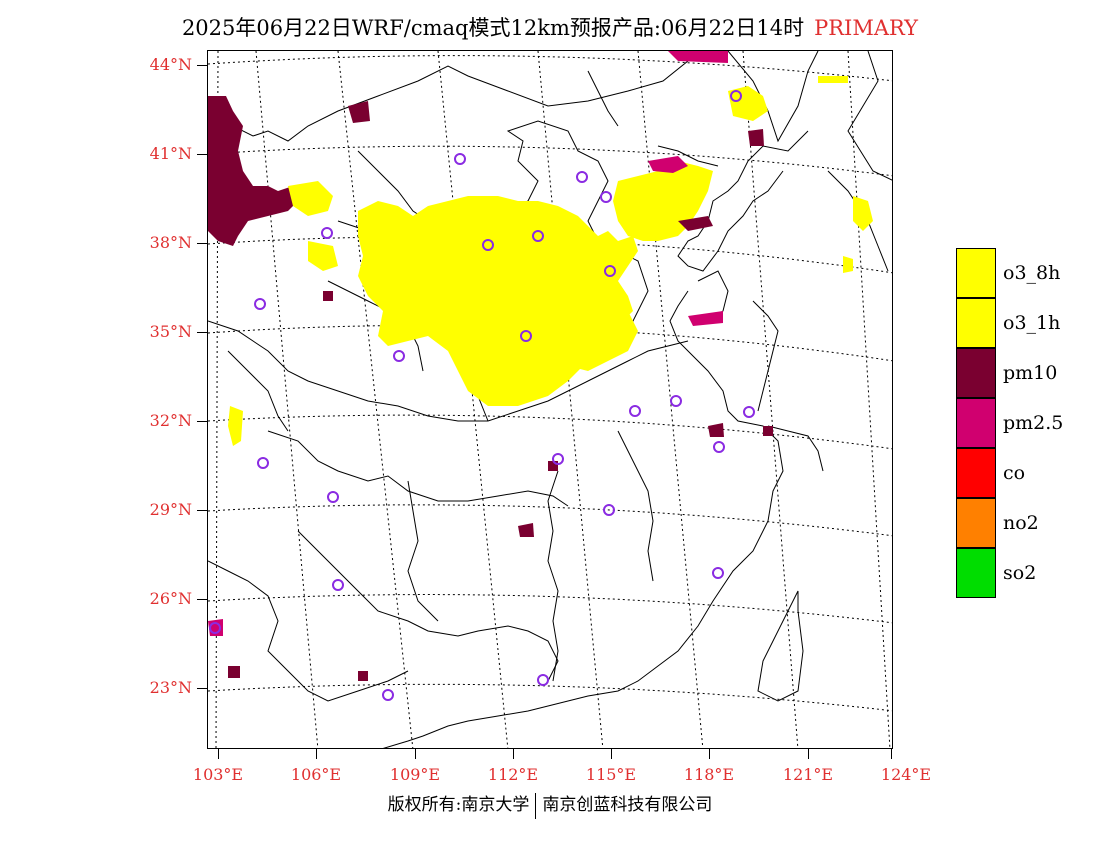 The width and height of the screenshot is (1100, 850). Describe the element at coordinates (1030, 373) in the screenshot. I see `legend-label: pm10` at that location.